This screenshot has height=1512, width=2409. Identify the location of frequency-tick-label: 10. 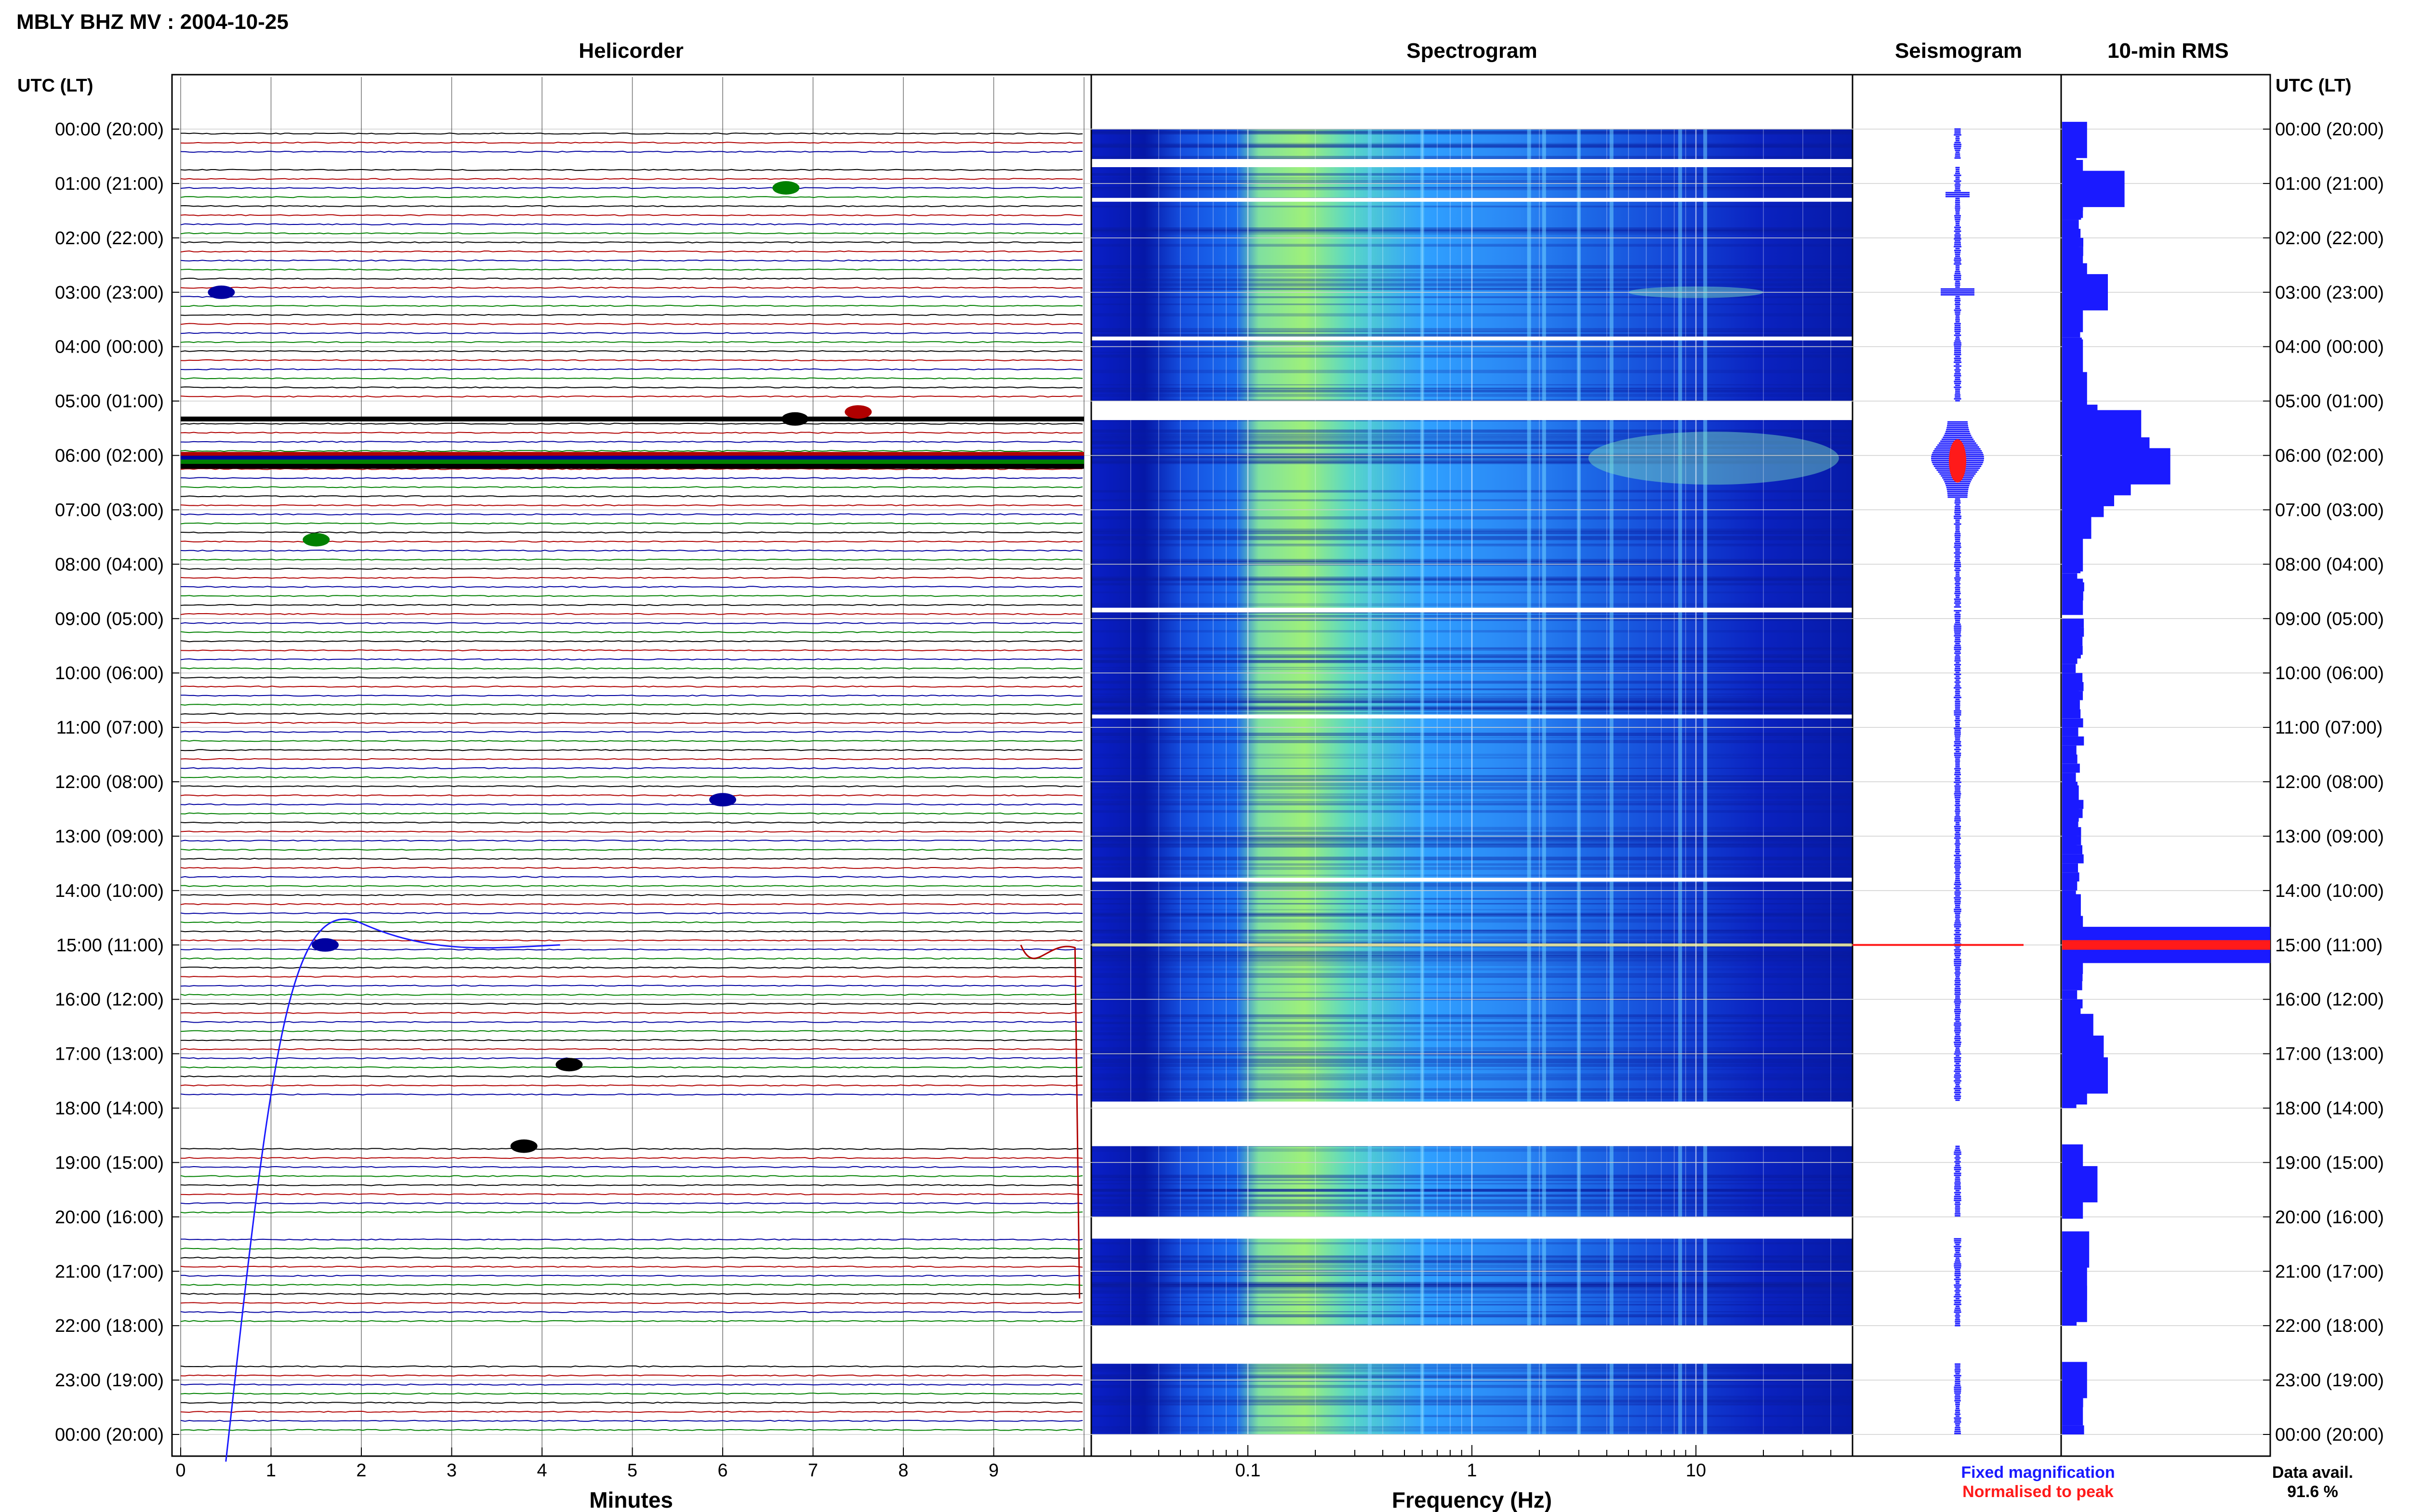
(1696, 1470).